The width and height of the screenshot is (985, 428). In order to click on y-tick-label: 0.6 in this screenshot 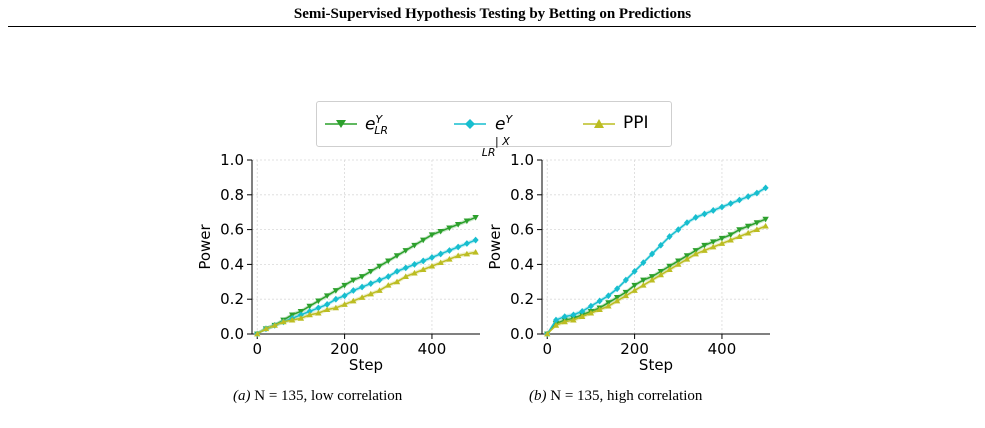, I will do `click(522, 230)`.